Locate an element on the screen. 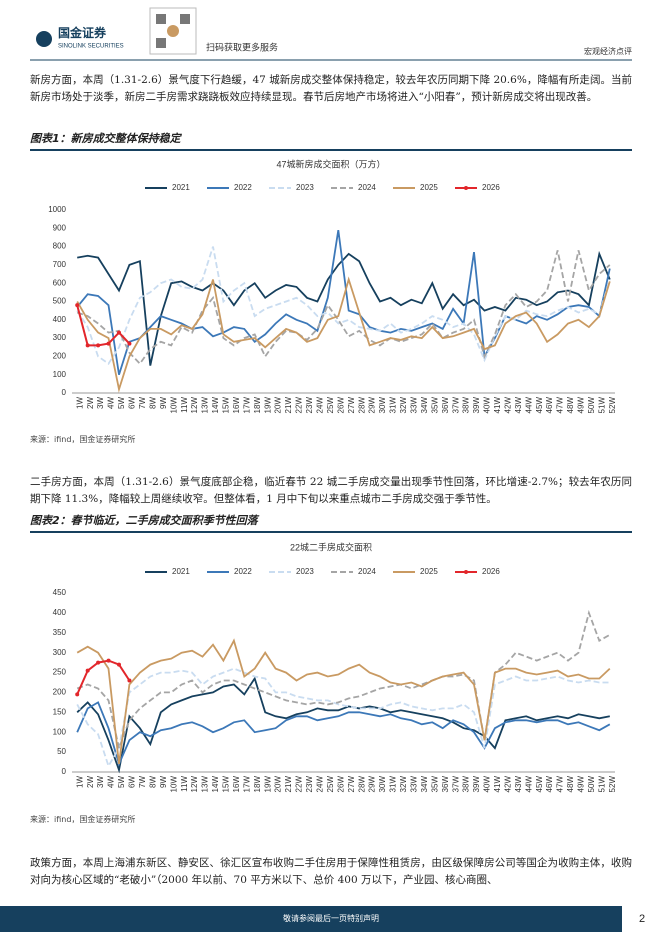 The image size is (662, 936). x-tick-label: 21W is located at coordinates (288, 405).